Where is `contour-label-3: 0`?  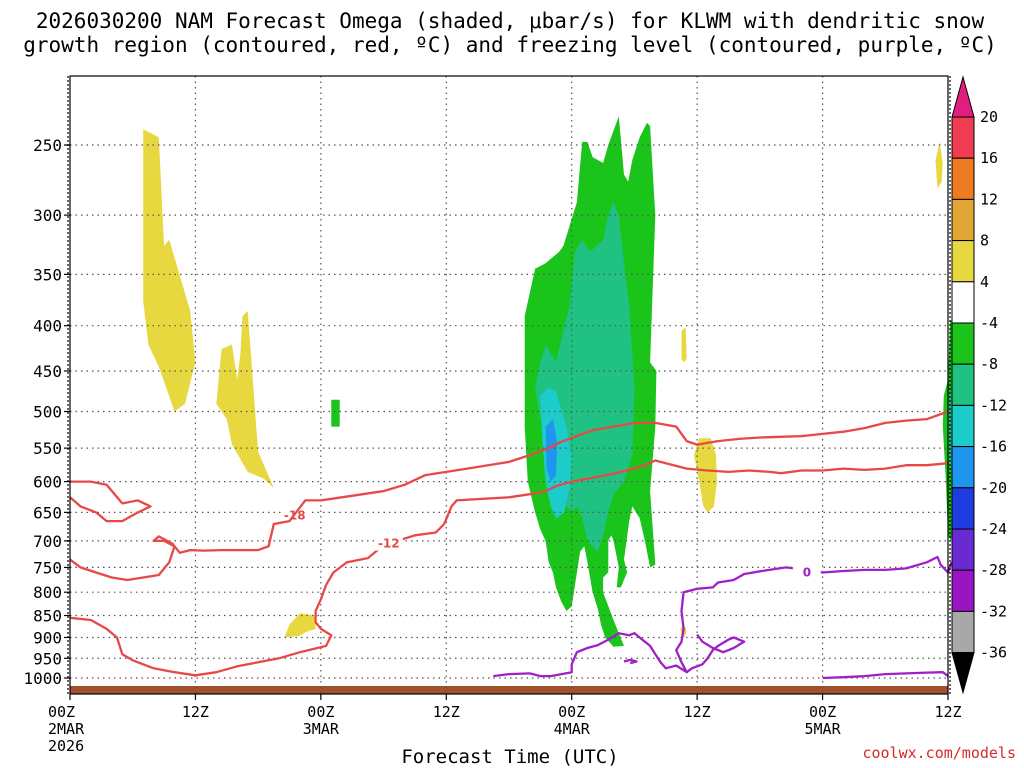
contour-label-3: 0 is located at coordinates (807, 572).